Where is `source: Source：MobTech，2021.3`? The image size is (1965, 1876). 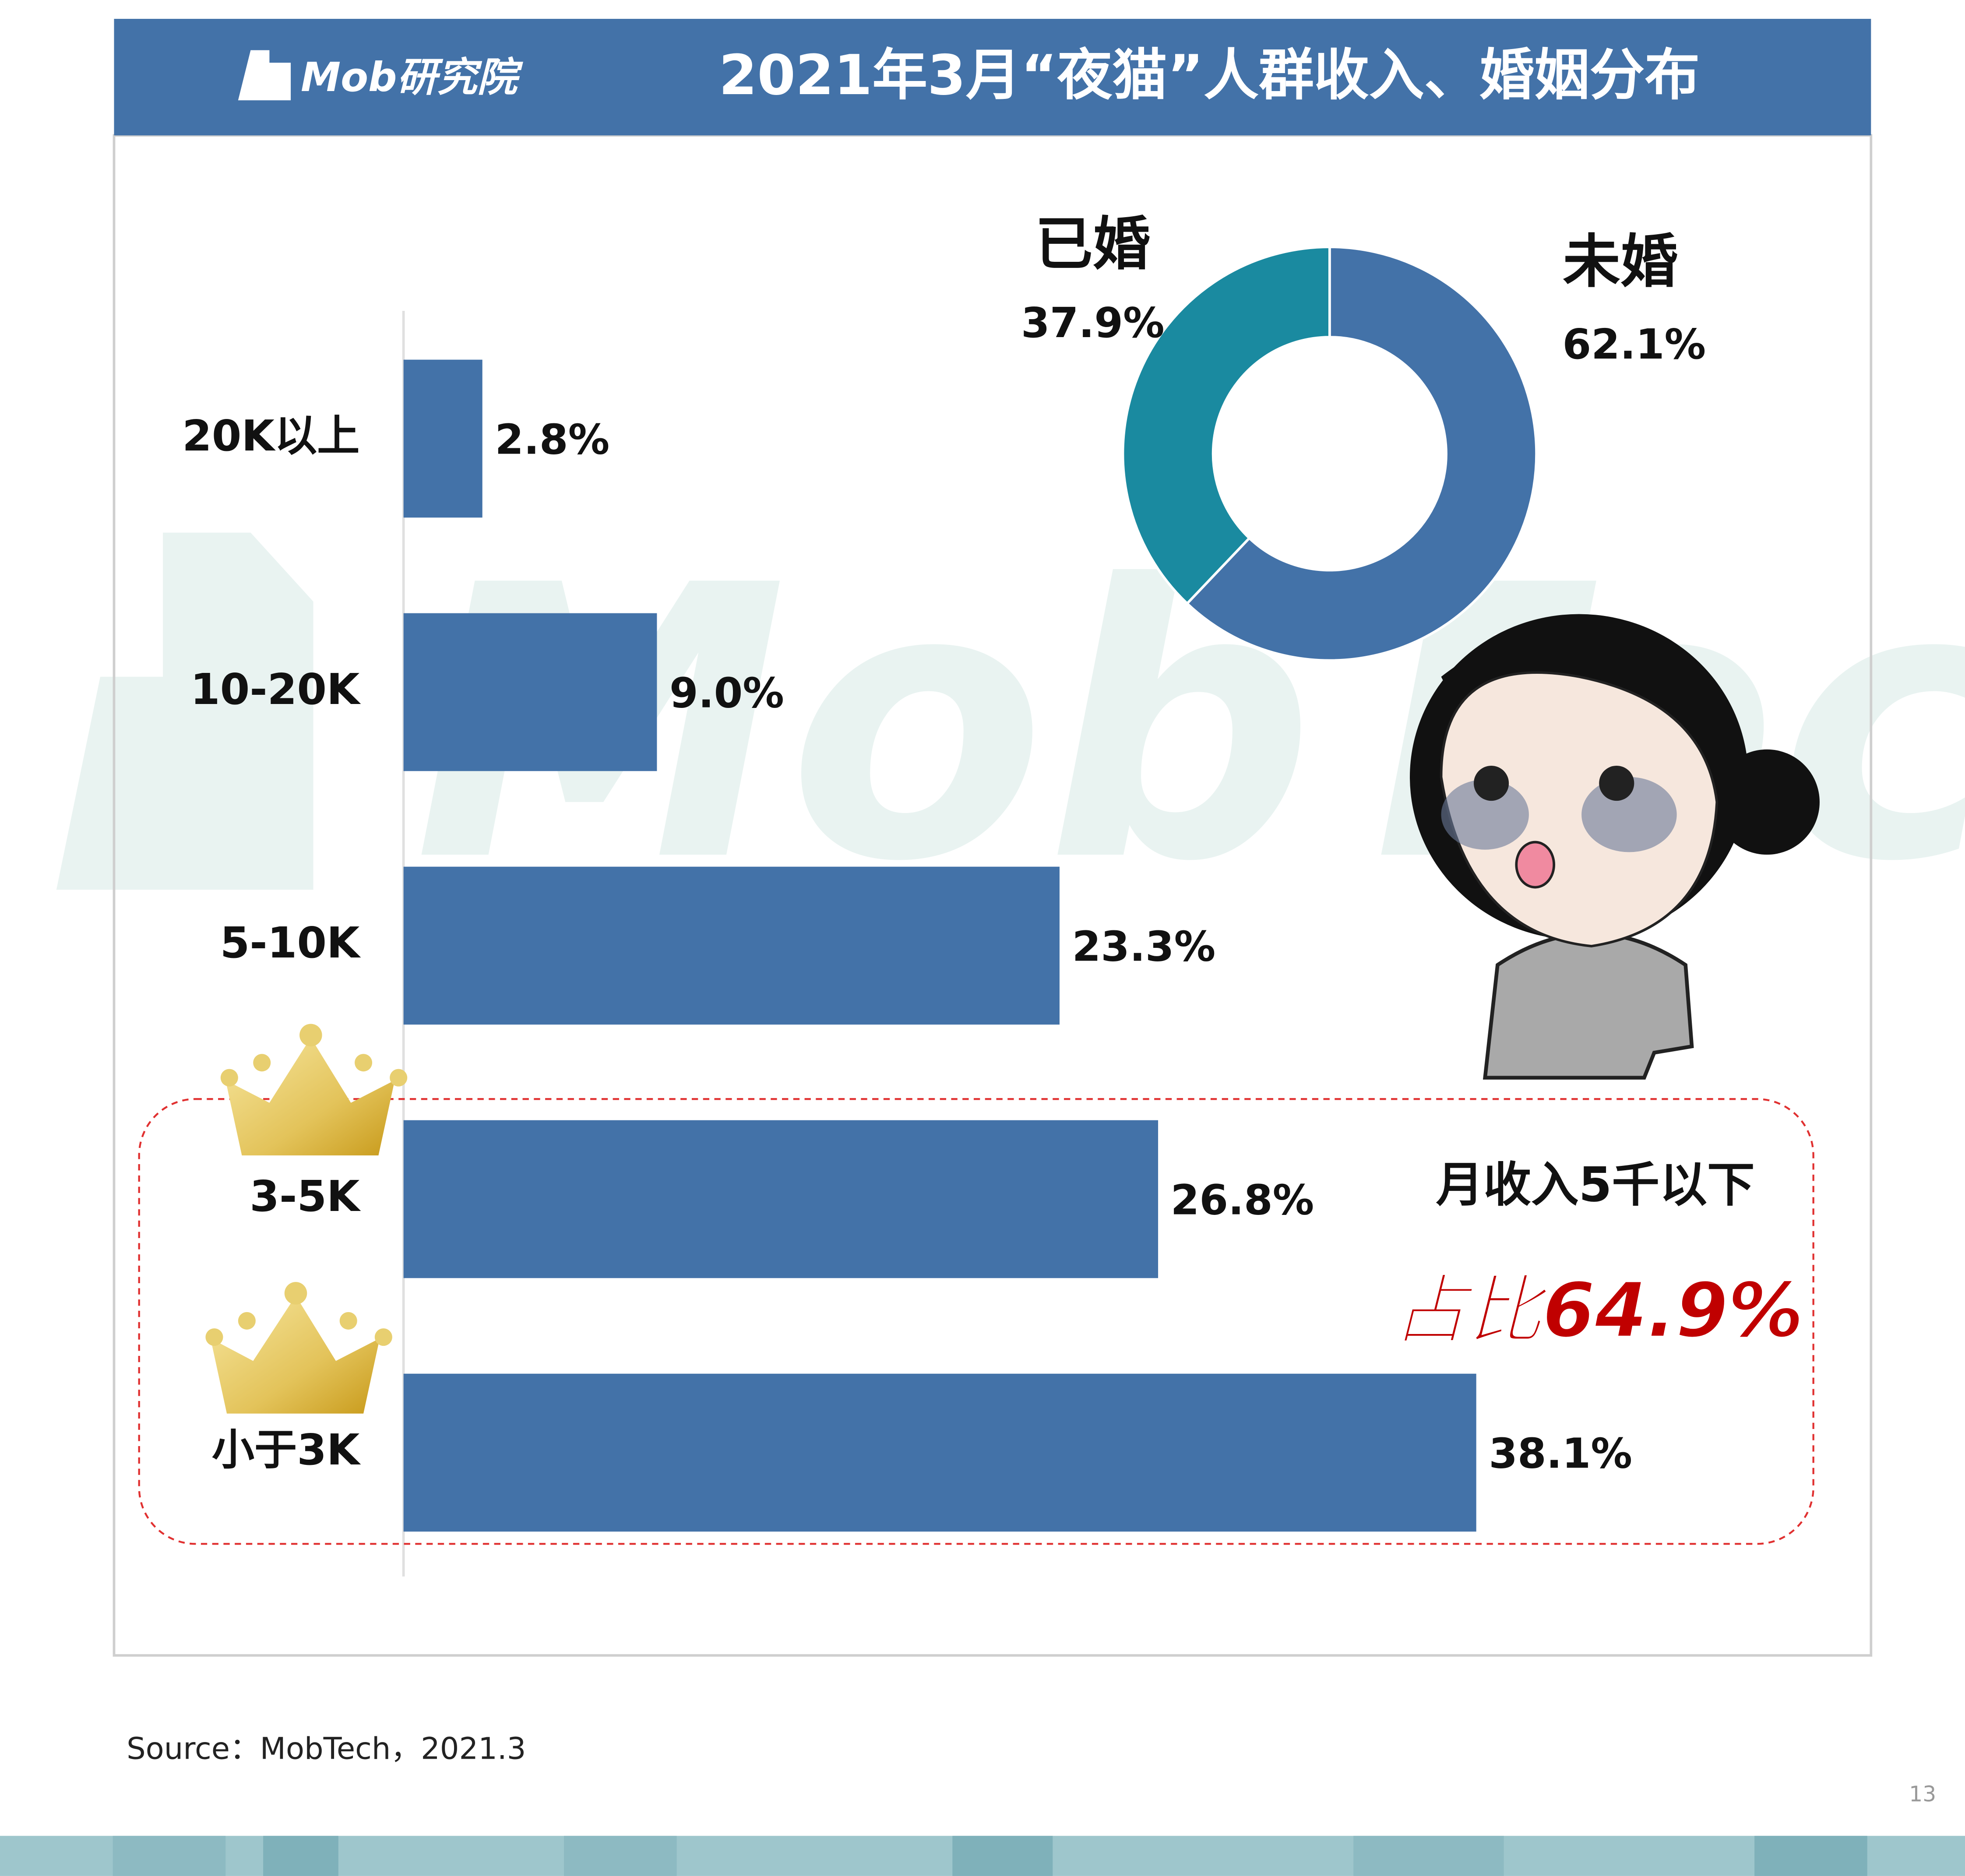 source: Source：MobTech，2021.3 is located at coordinates (326, 1749).